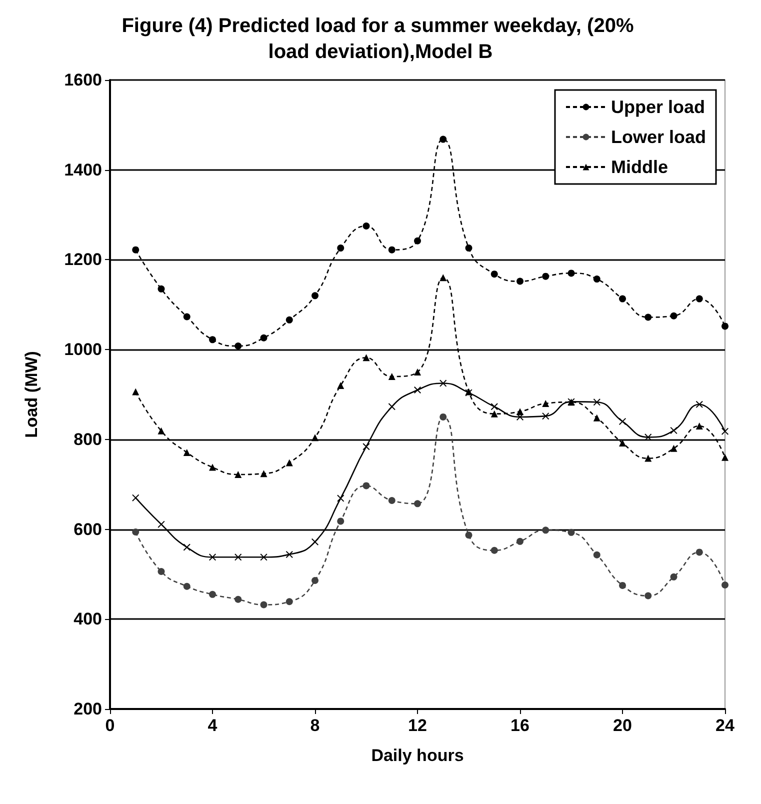 The width and height of the screenshot is (761, 804). I want to click on y-tick-label: 400, so click(88, 619).